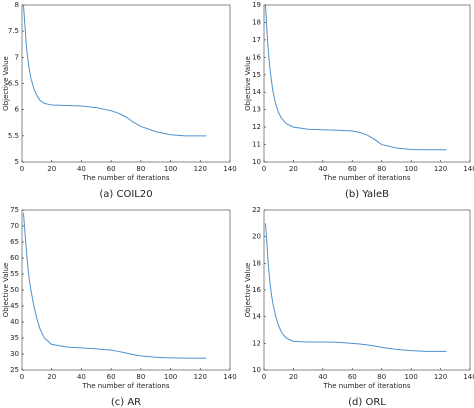 This screenshot has width=474, height=408. What do you see at coordinates (17, 5) in the screenshot?
I see `y-tick-label: 8` at bounding box center [17, 5].